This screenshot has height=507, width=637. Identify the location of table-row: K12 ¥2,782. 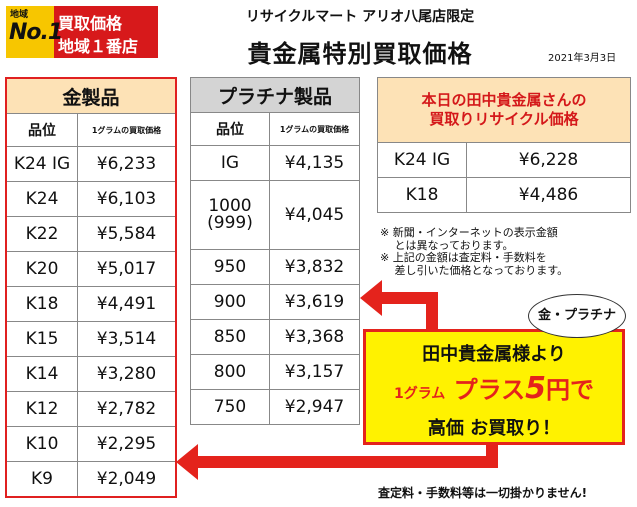
(91, 409).